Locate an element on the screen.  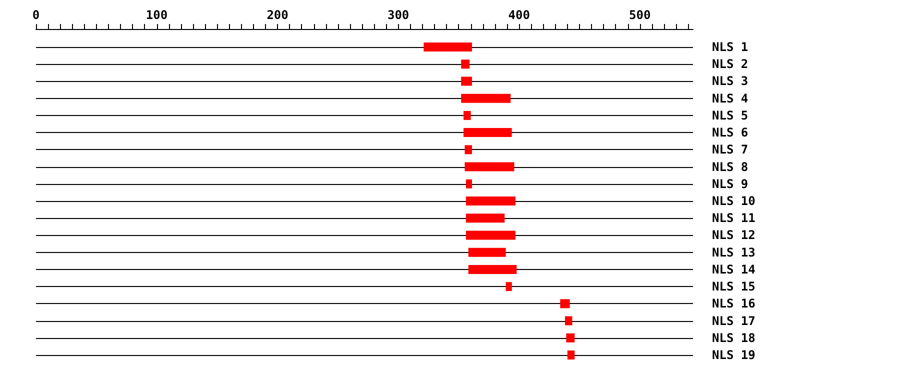
y-tick-label: NLS 16 is located at coordinates (734, 303).